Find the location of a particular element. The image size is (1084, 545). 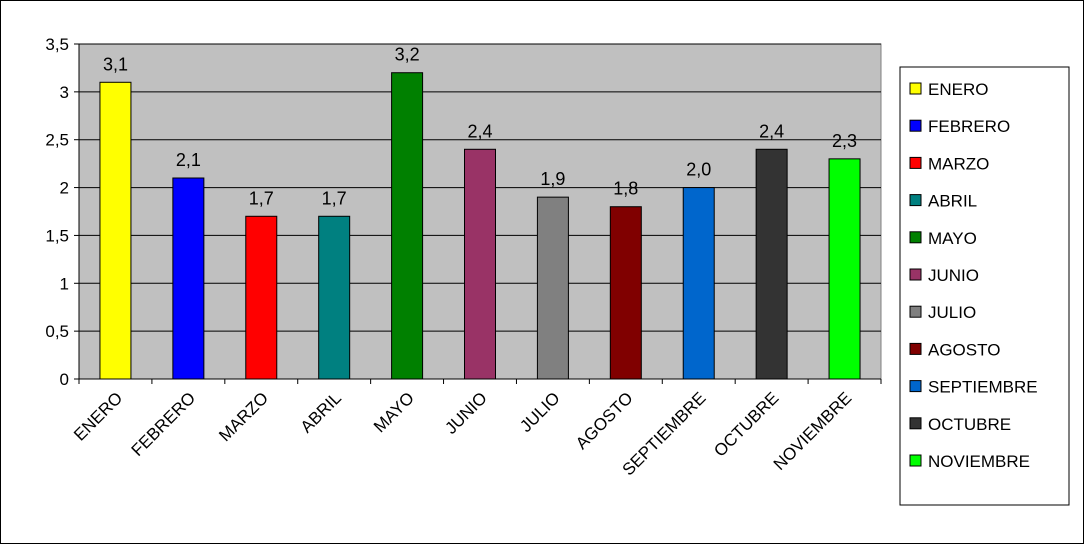

legend is located at coordinates (984, 286).